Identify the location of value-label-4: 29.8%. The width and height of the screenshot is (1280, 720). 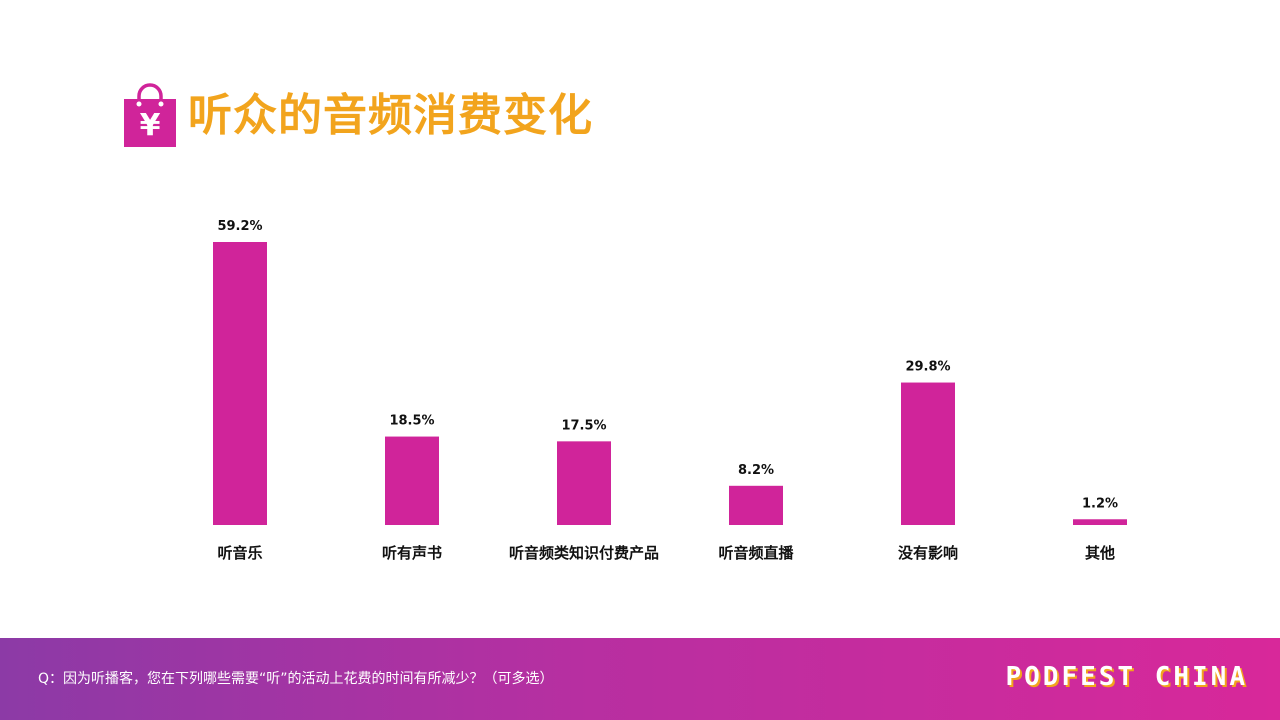
(927, 367).